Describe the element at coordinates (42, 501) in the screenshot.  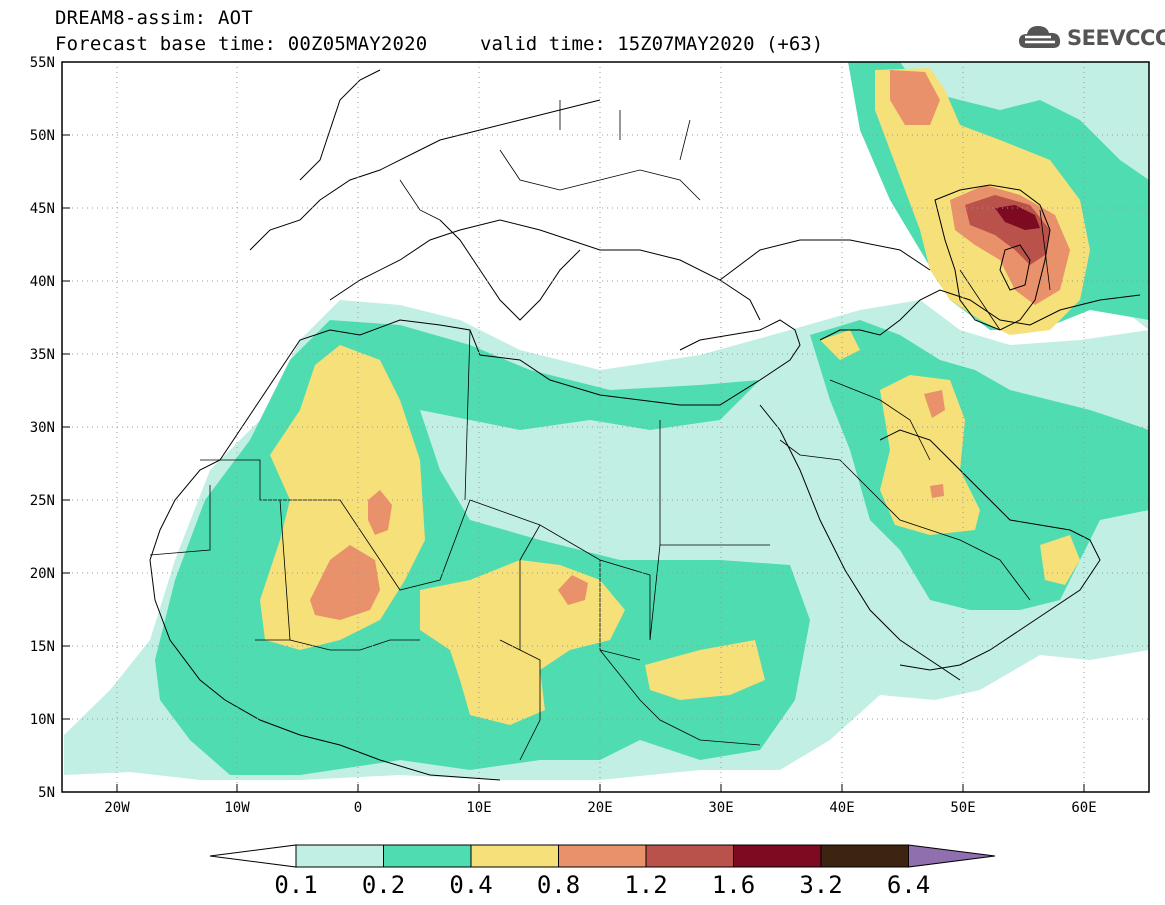
I see `lat-label: 25N` at that location.